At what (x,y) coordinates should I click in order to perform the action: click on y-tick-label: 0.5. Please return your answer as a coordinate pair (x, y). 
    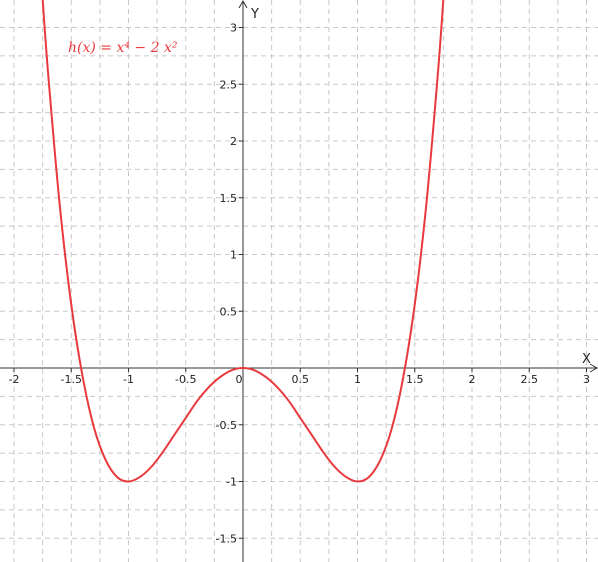
    Looking at the image, I should click on (229, 311).